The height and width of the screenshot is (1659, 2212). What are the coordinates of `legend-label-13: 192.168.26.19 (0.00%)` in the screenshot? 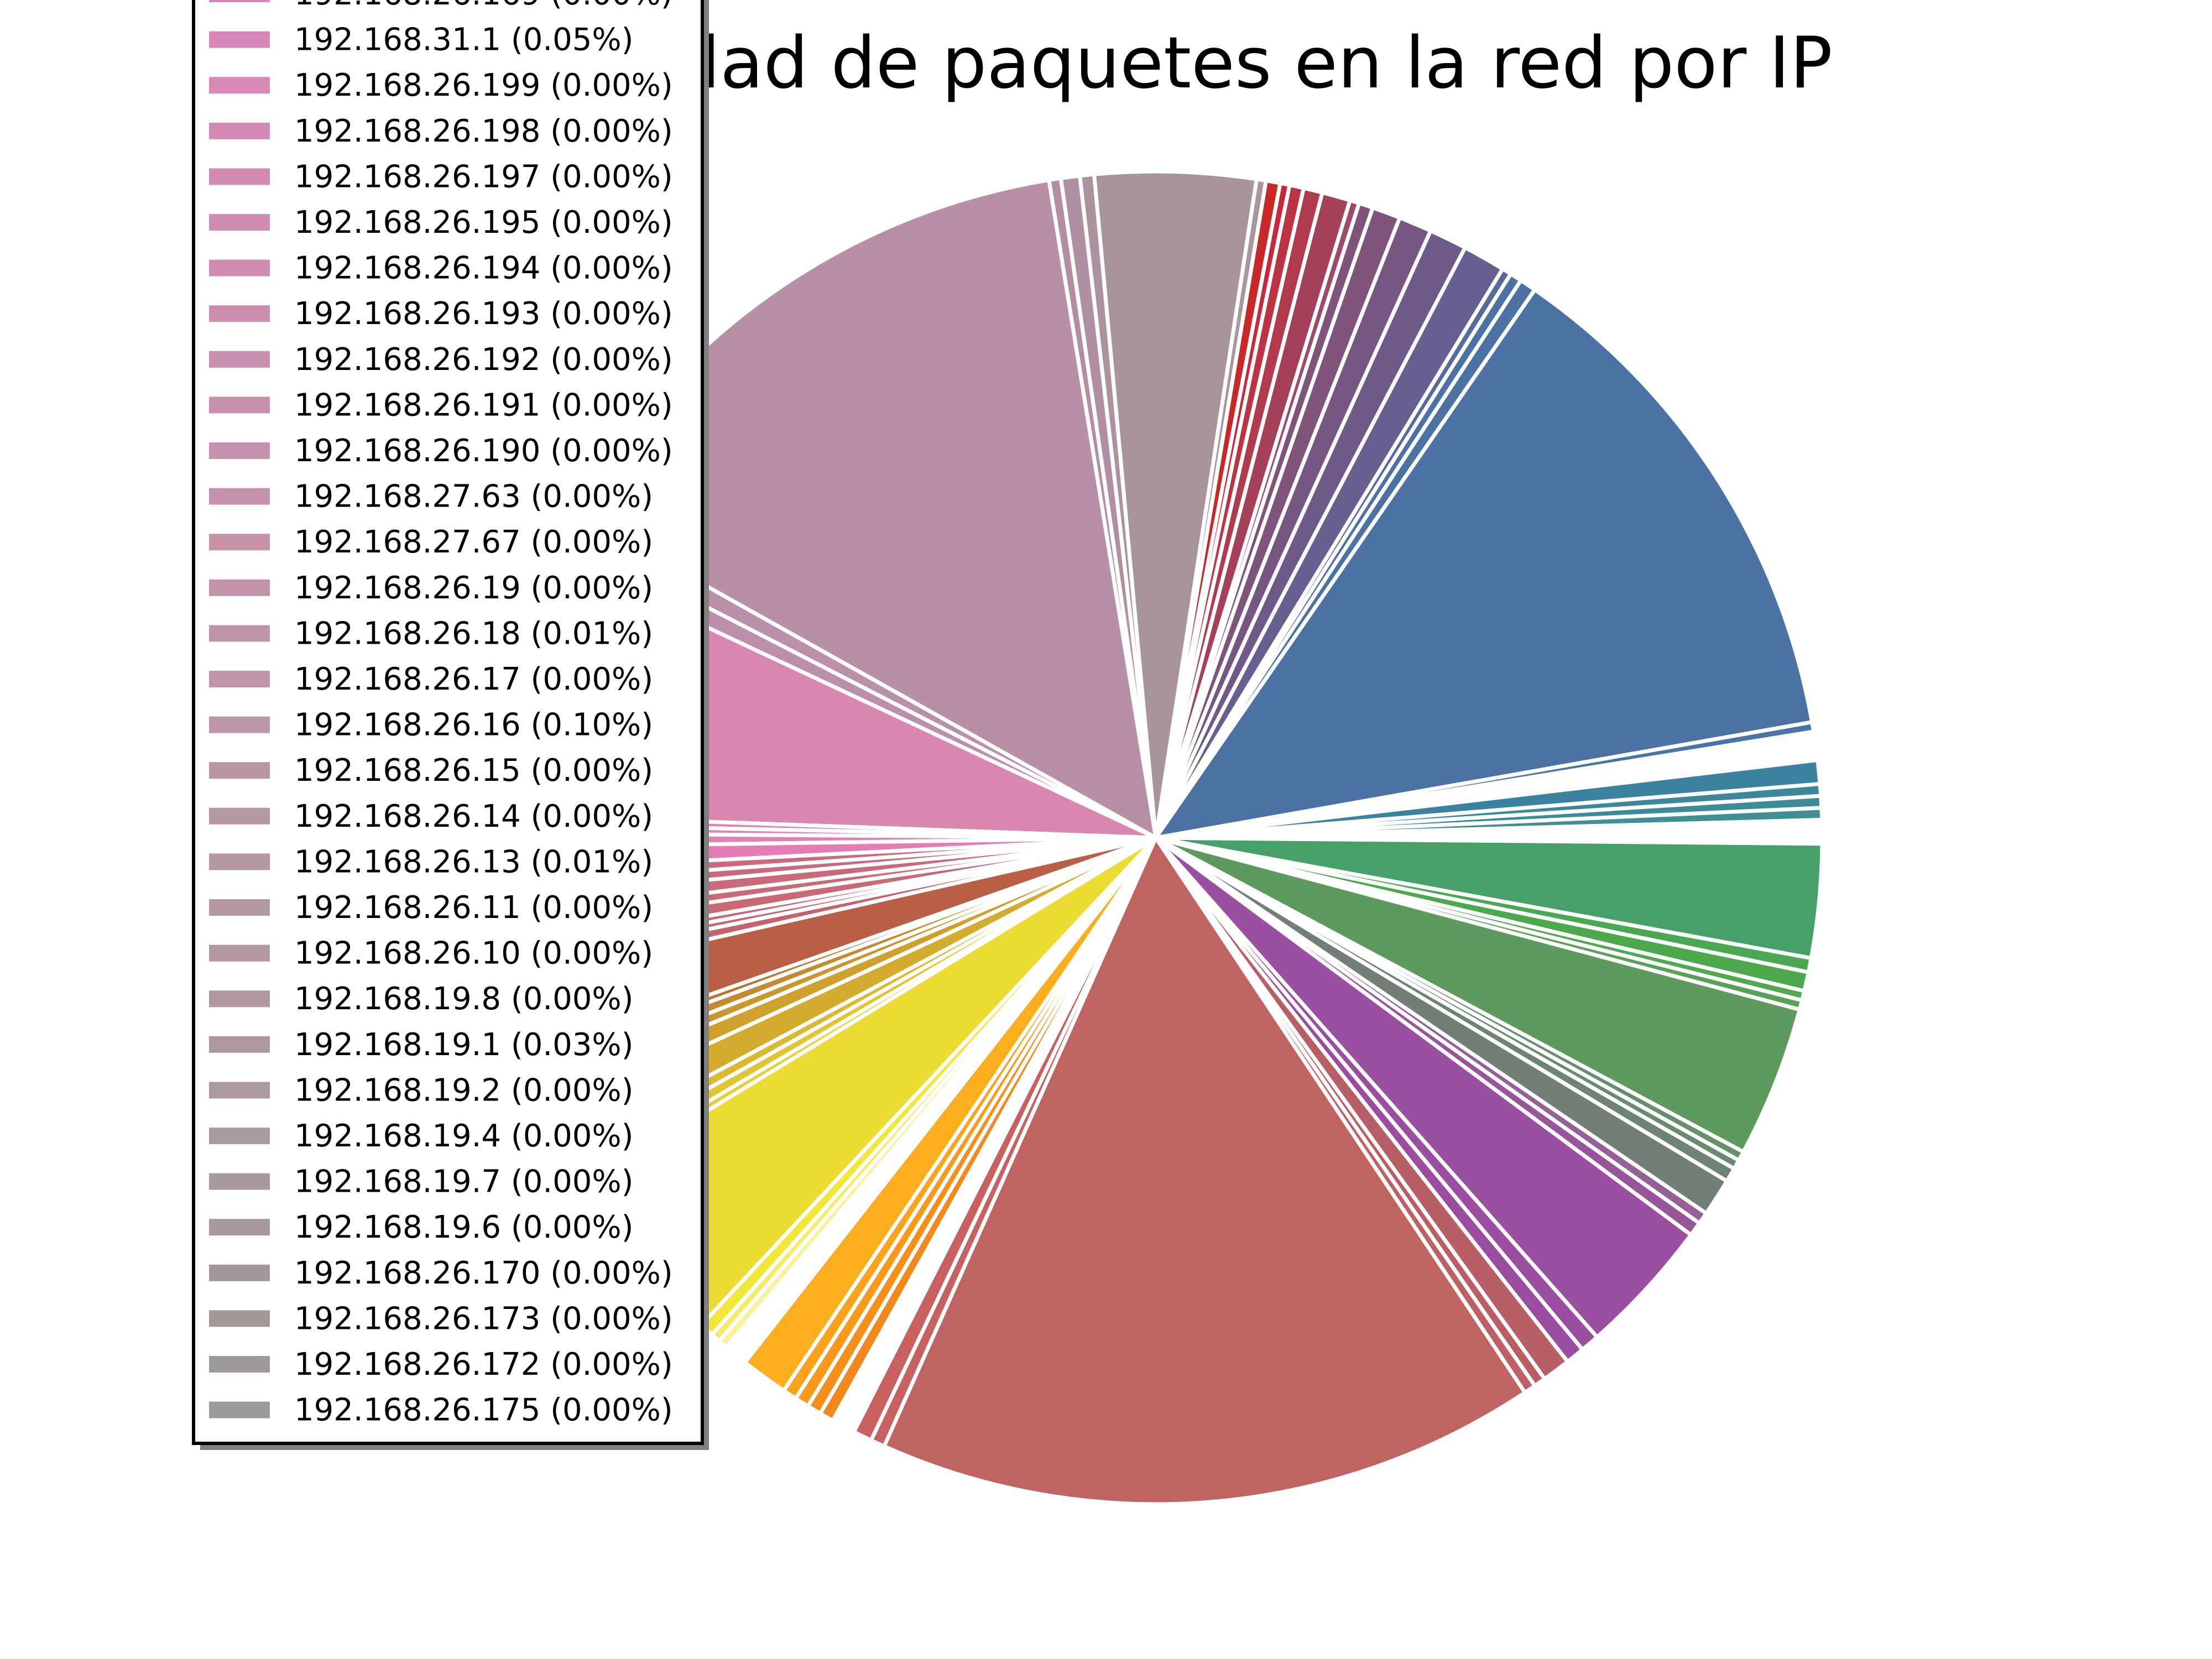 It's located at (474, 588).